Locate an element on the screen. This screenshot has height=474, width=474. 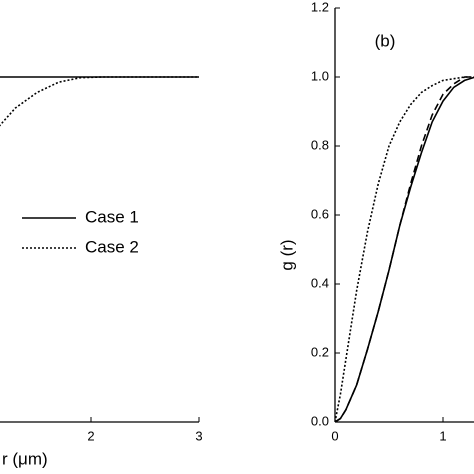
y-tick-label: 0.6 is located at coordinates (320, 213).